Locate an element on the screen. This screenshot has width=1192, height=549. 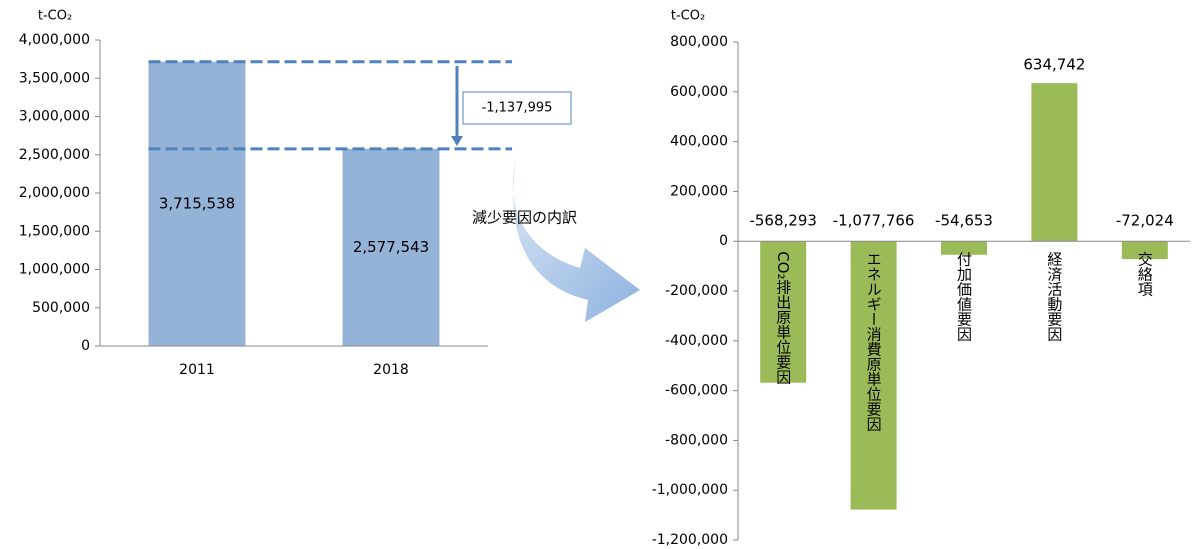
y-tick-label: 3,000,000 is located at coordinates (54, 117).